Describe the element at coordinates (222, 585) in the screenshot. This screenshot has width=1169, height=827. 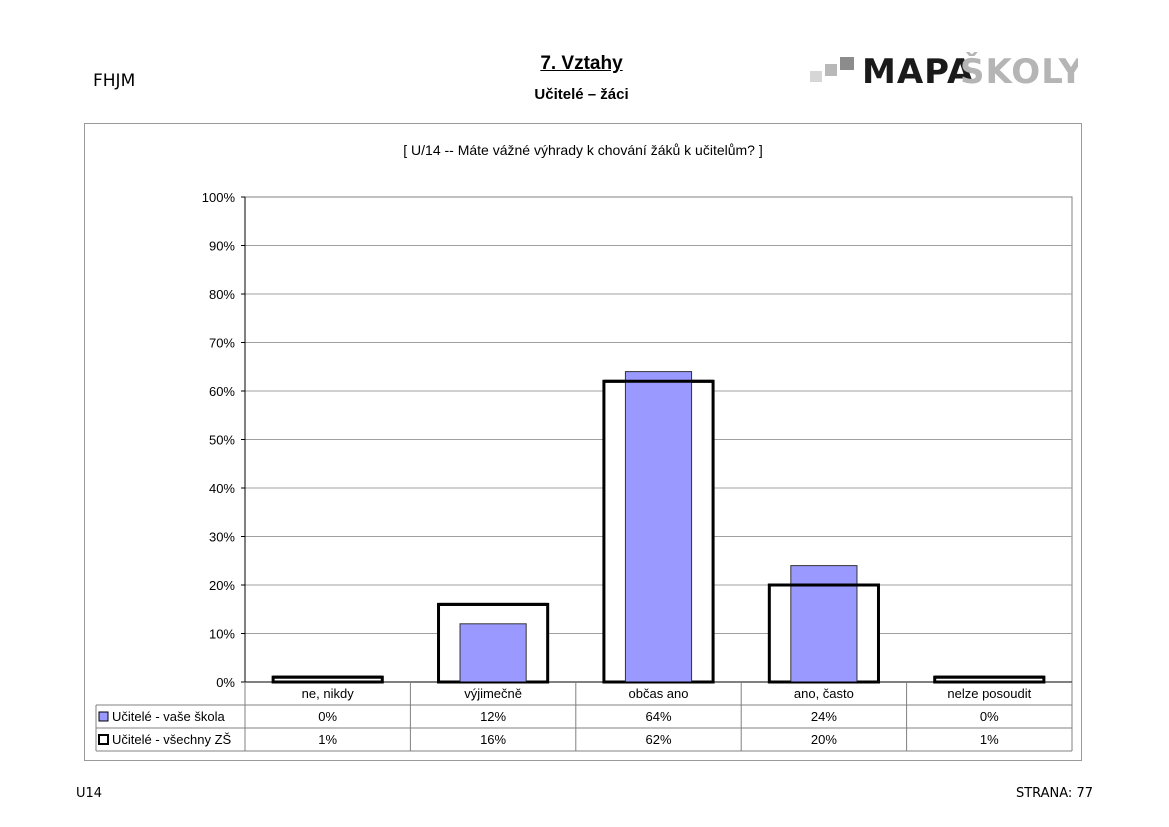
I see `y-tick-label: 20%` at that location.